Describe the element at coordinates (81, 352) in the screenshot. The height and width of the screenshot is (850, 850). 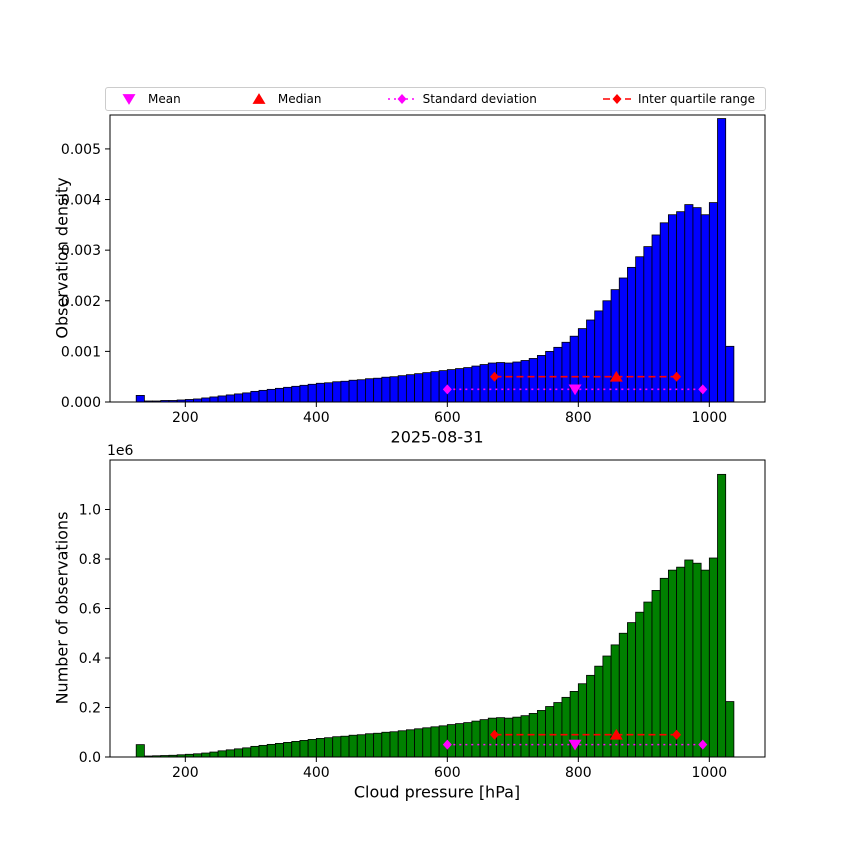
I see `y-tick-label: 0.001` at that location.